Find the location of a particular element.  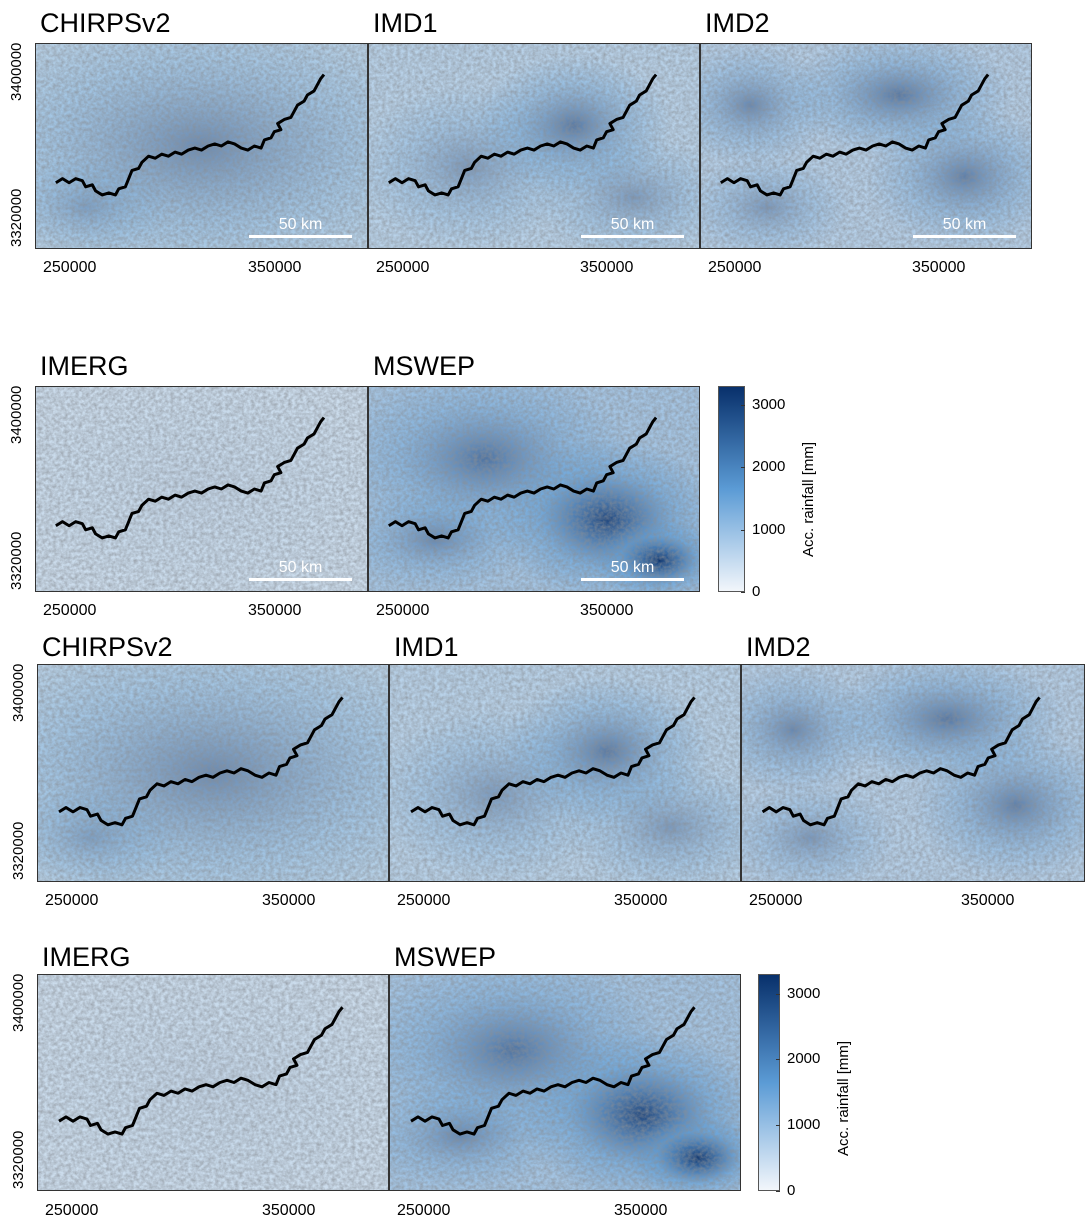

colorbar-tick-label: 0 is located at coordinates (791, 1190).